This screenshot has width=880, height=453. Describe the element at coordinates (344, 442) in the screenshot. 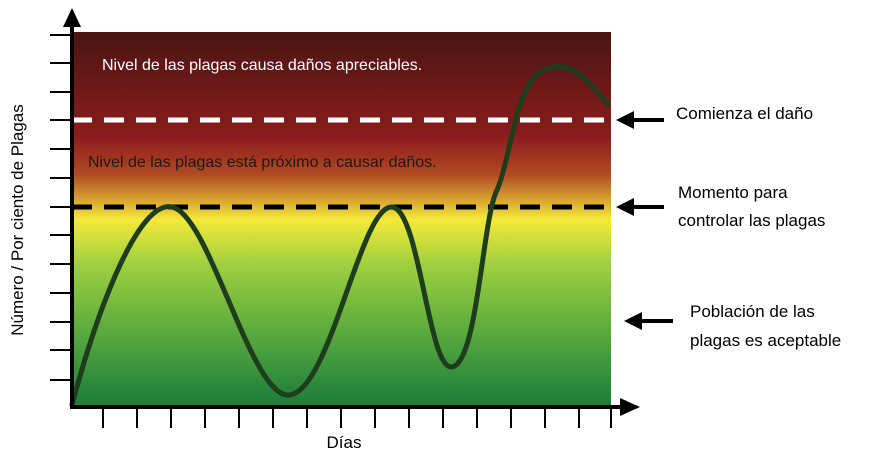

I see `x-axis-label: Días` at that location.